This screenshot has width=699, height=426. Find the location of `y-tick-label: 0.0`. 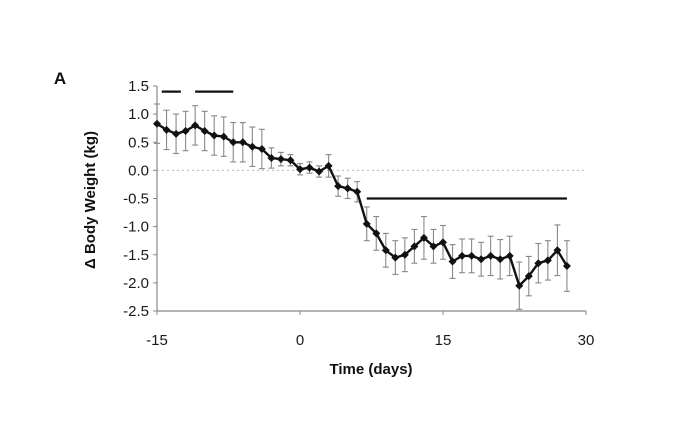

y-tick-label: 0.0 is located at coordinates (138, 170).